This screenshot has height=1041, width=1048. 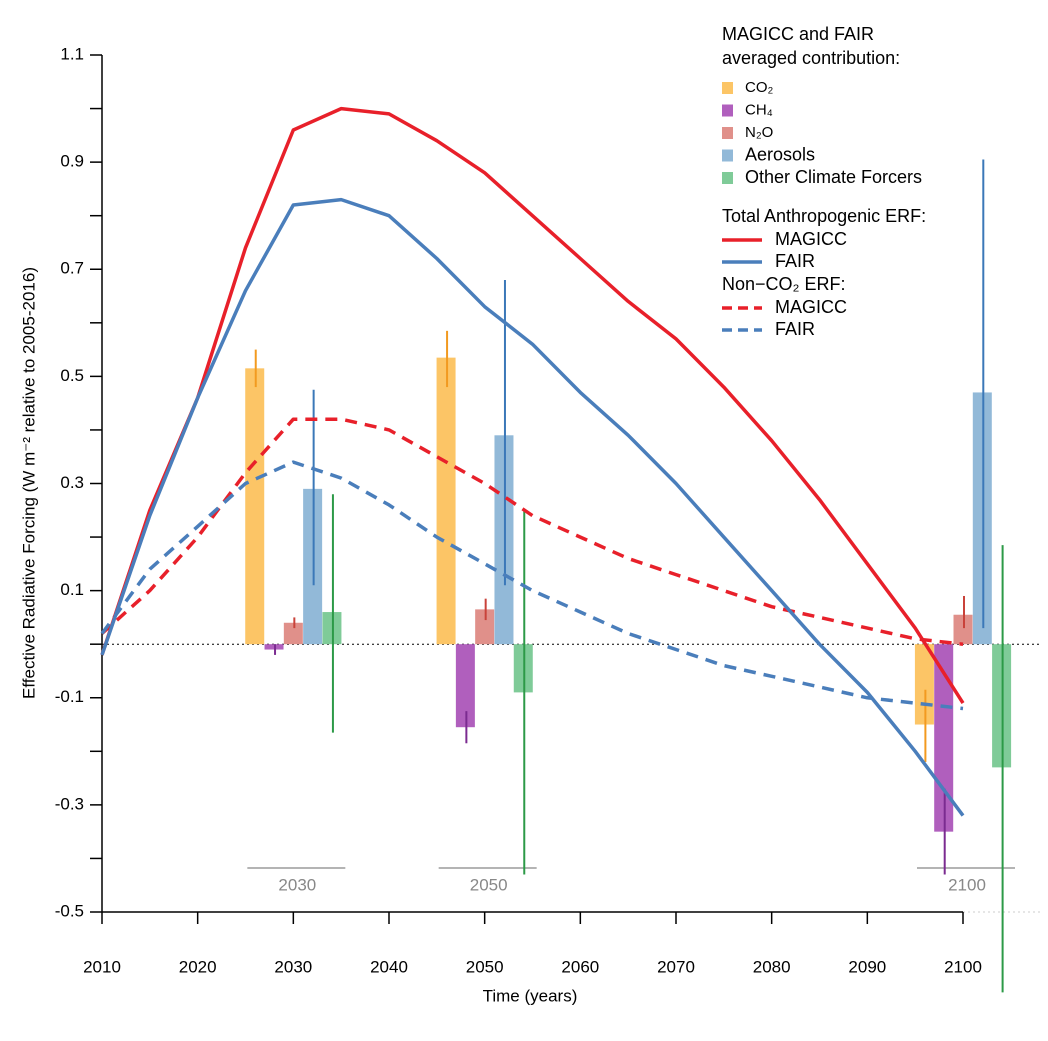 What do you see at coordinates (72, 268) in the screenshot?
I see `y-tick-label: 0.7` at bounding box center [72, 268].